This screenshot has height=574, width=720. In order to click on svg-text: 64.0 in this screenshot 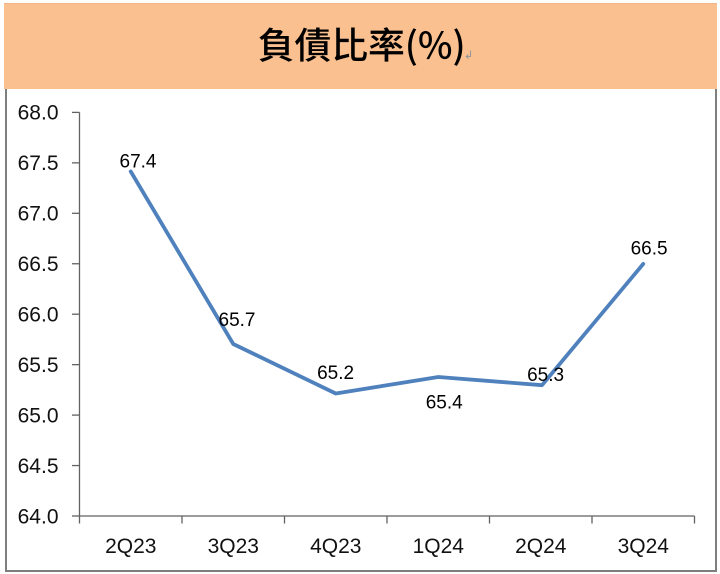, I will do `click(38, 516)`.